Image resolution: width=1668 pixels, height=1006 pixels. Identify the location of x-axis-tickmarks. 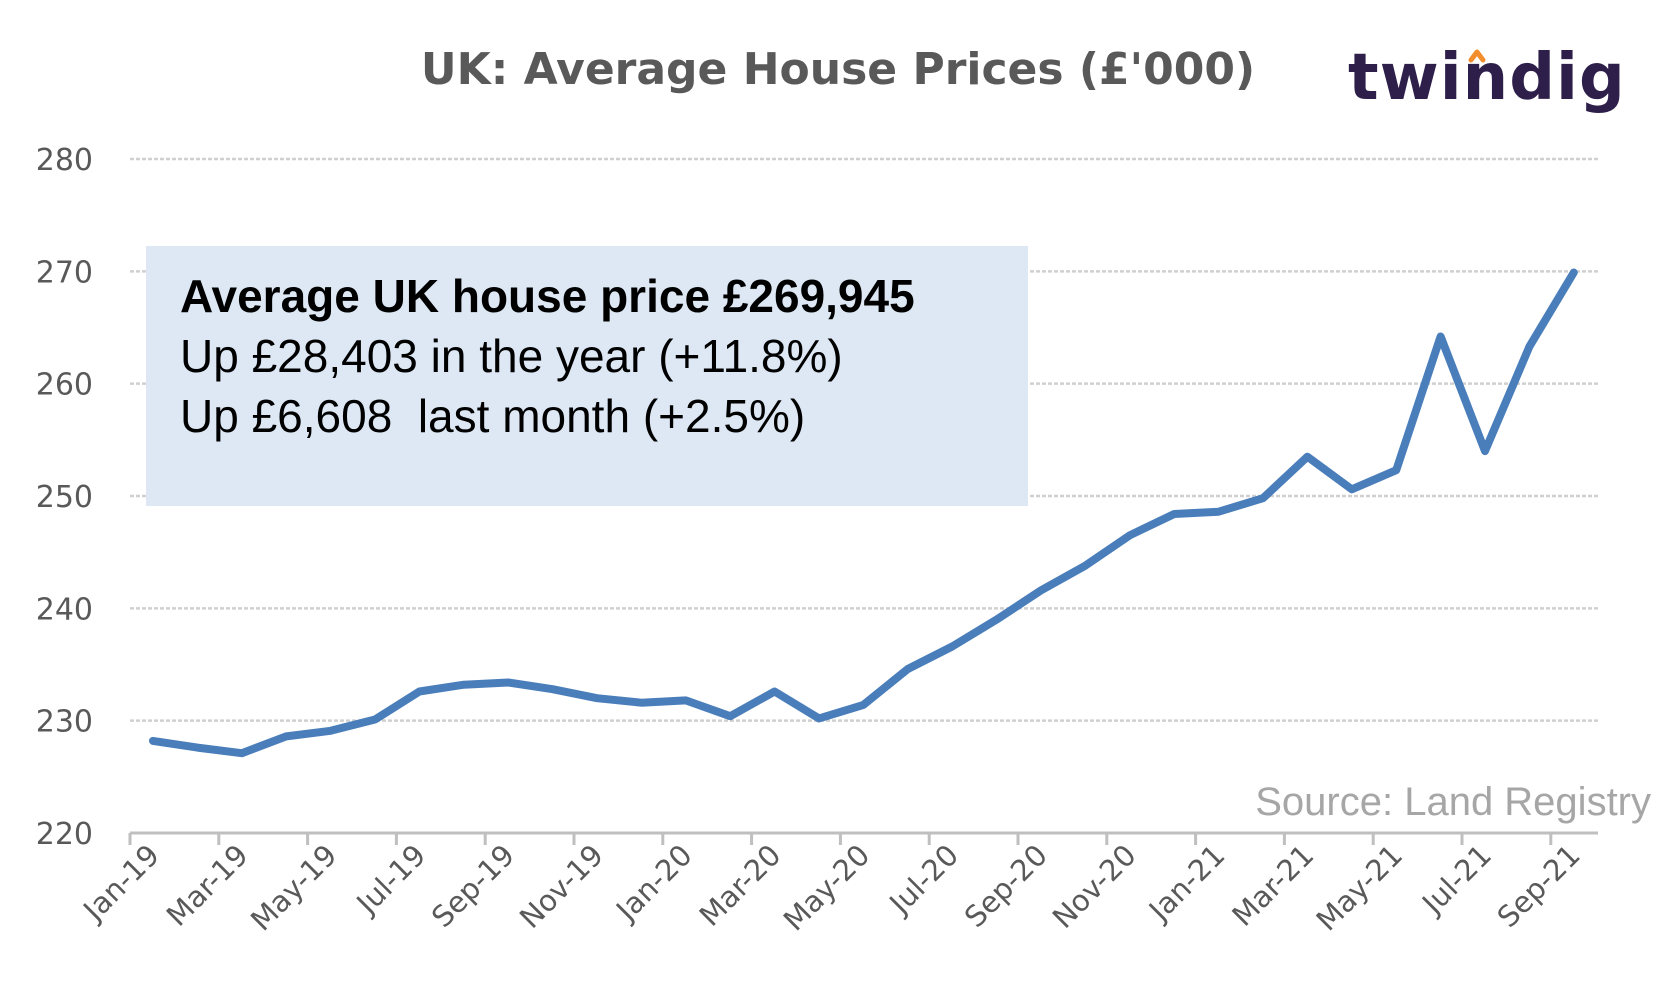
(840, 839).